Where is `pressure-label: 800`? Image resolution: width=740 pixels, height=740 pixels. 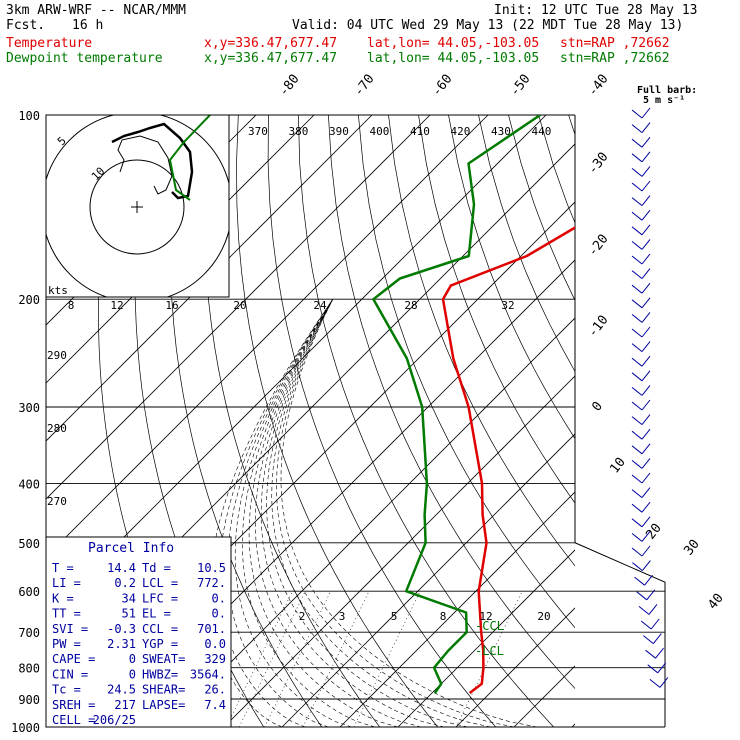
pressure-label: 800 is located at coordinates (29, 669).